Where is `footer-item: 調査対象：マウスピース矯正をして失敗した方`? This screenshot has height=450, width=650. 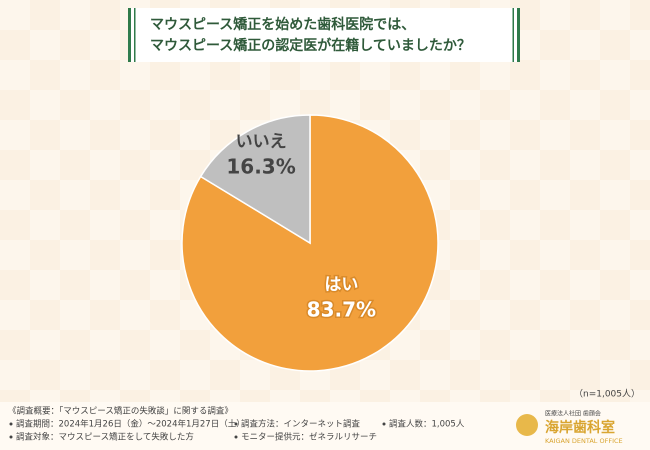
footer-item: 調査対象：マウスピース矯正をして失敗した方 is located at coordinates (105, 437).